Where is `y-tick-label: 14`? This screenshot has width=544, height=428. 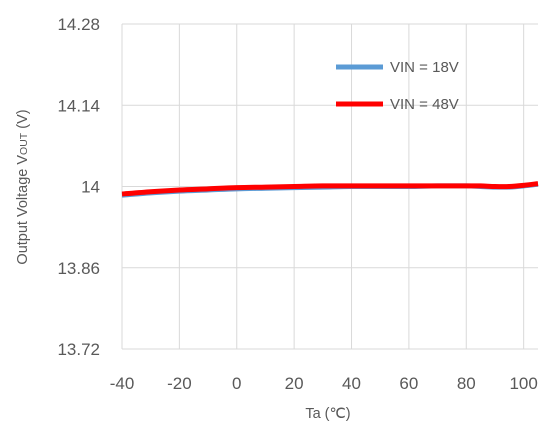 y-tick-label: 14 is located at coordinates (90, 187).